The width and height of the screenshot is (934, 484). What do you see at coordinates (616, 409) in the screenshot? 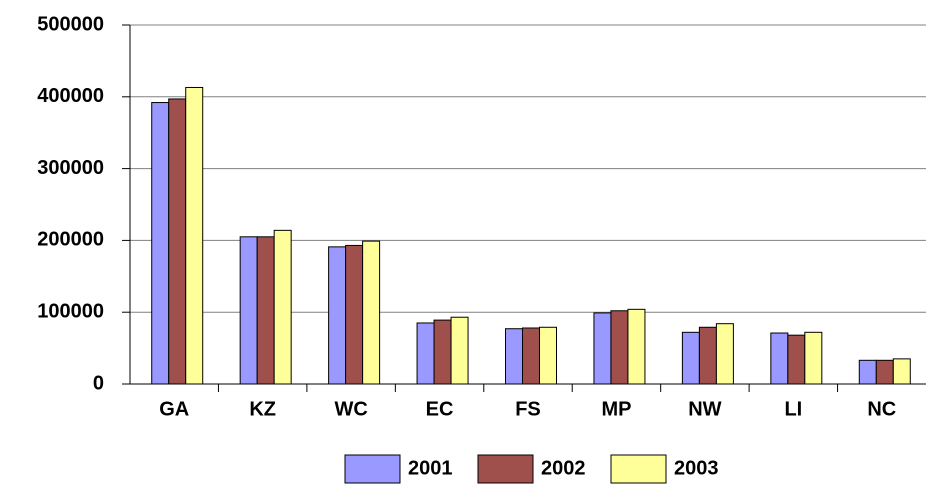
I see `x-tick-label: MP` at bounding box center [616, 409].